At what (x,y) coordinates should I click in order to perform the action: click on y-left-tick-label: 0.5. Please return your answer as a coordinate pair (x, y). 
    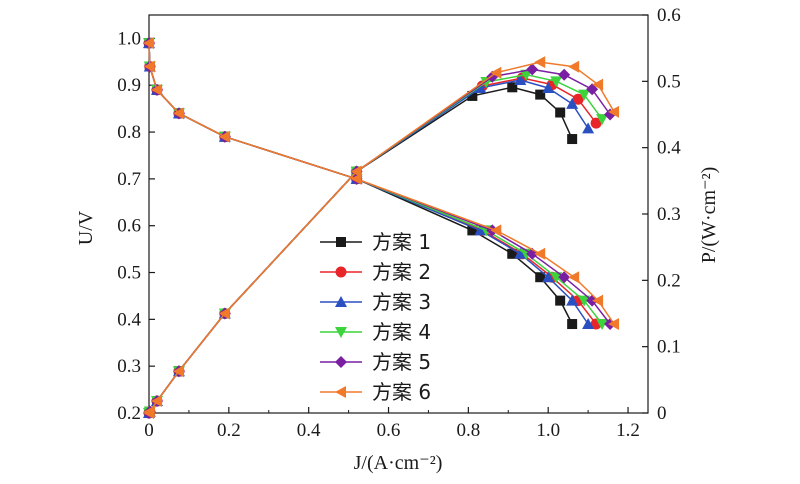
    Looking at the image, I should click on (129, 273).